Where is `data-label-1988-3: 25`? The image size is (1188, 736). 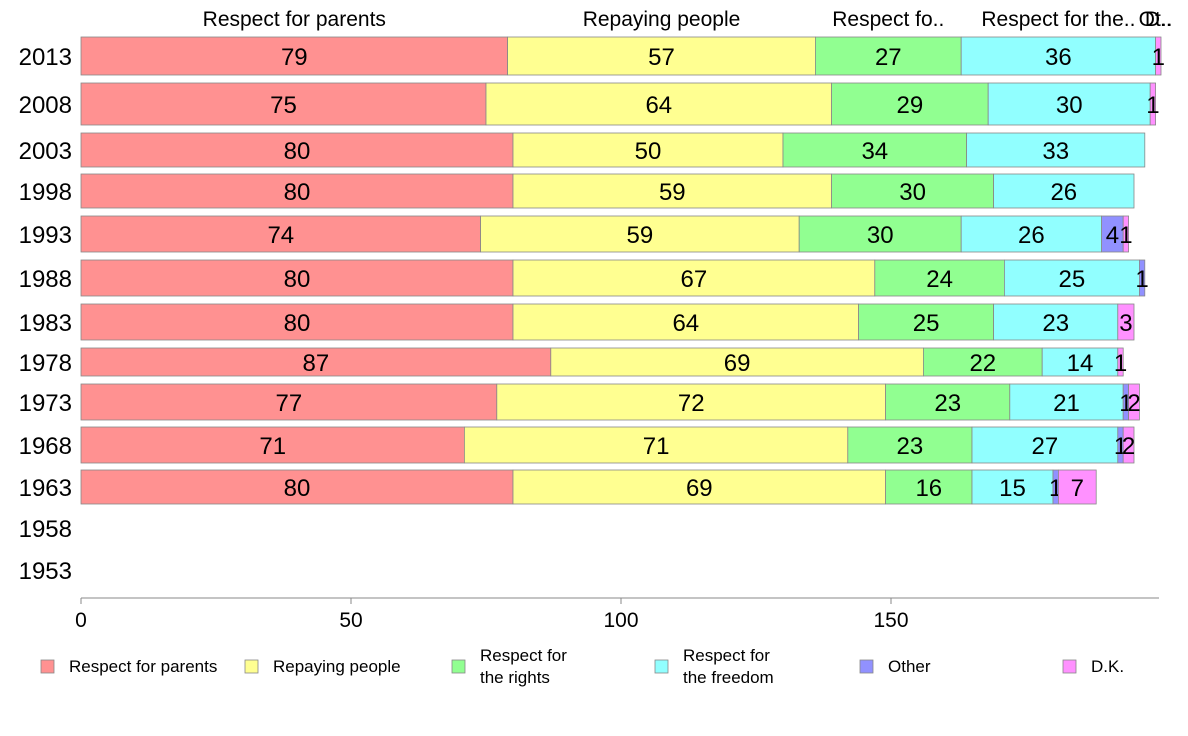 data-label-1988-3: 25 is located at coordinates (1072, 279).